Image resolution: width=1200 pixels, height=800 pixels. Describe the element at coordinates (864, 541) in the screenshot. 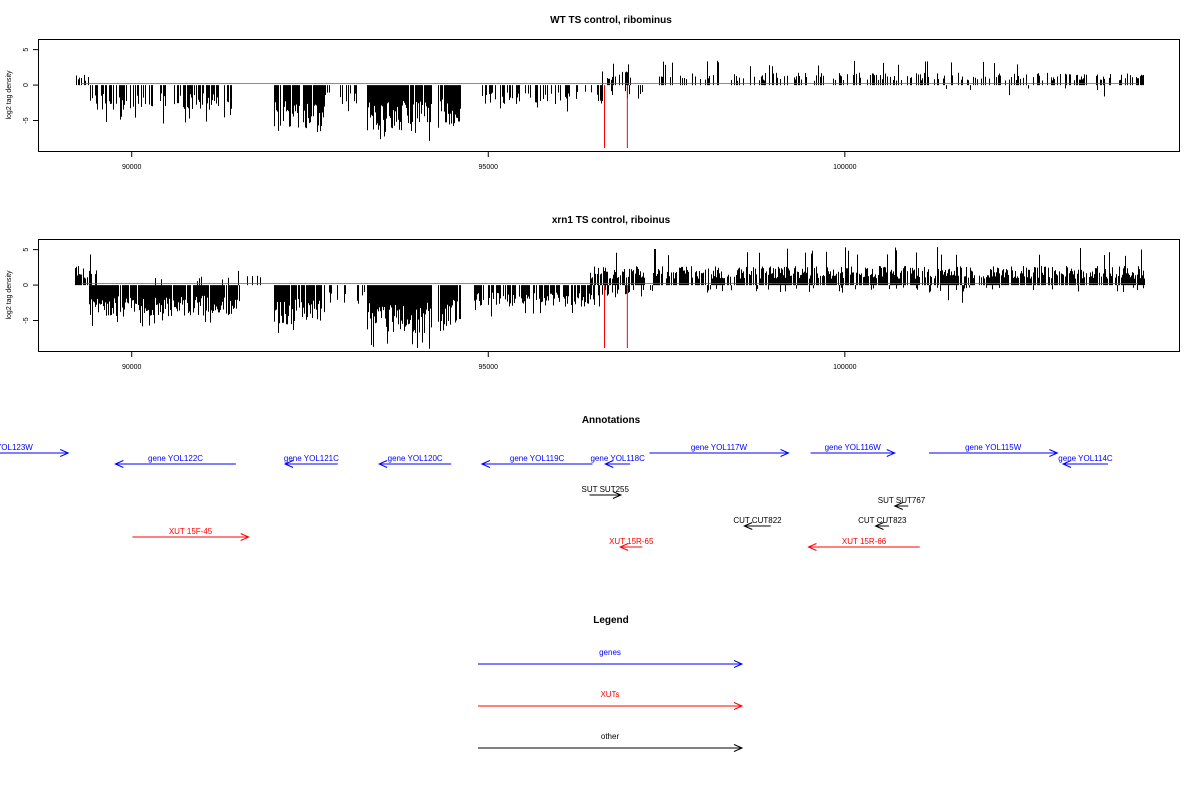

I see `feature-label: XUT 15R-66` at that location.